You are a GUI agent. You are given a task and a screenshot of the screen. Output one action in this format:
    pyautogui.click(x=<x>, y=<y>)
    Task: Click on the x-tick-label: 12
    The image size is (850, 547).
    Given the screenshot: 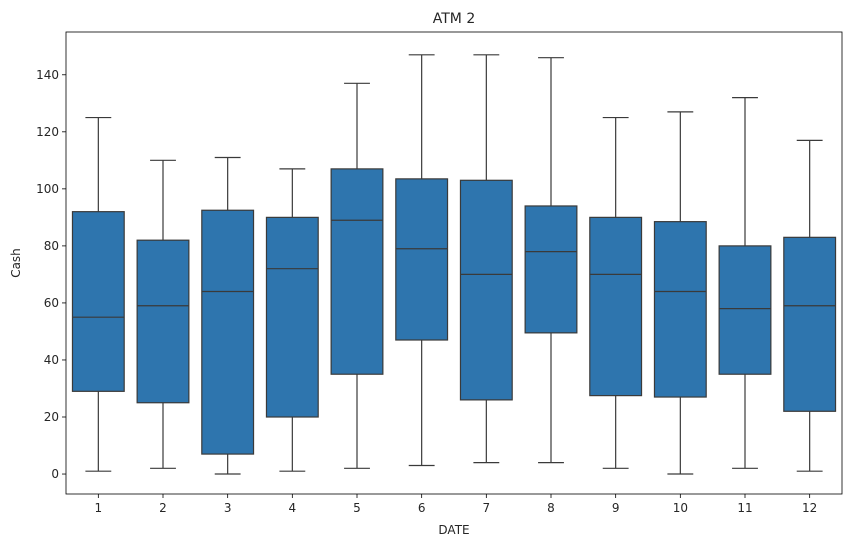 What is the action you would take?
    pyautogui.click(x=809, y=508)
    